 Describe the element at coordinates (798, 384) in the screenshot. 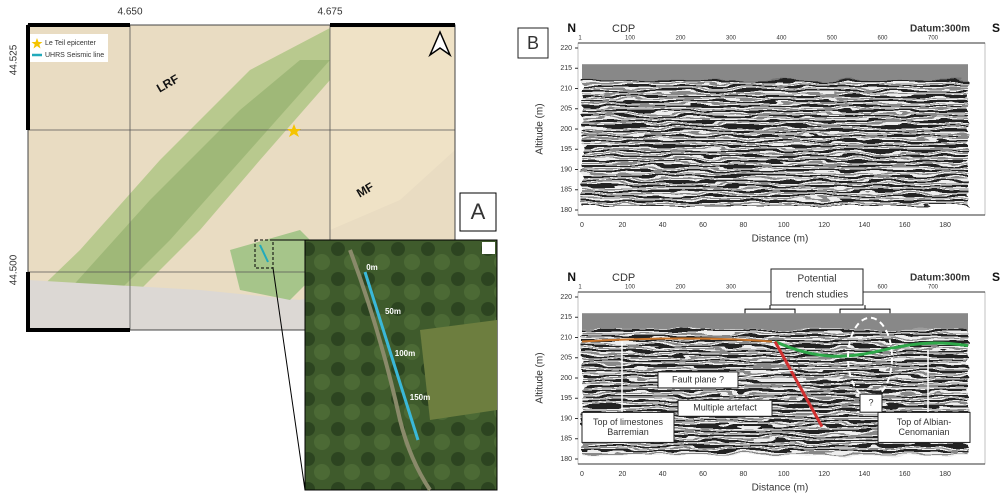

I see `fault-trace` at that location.